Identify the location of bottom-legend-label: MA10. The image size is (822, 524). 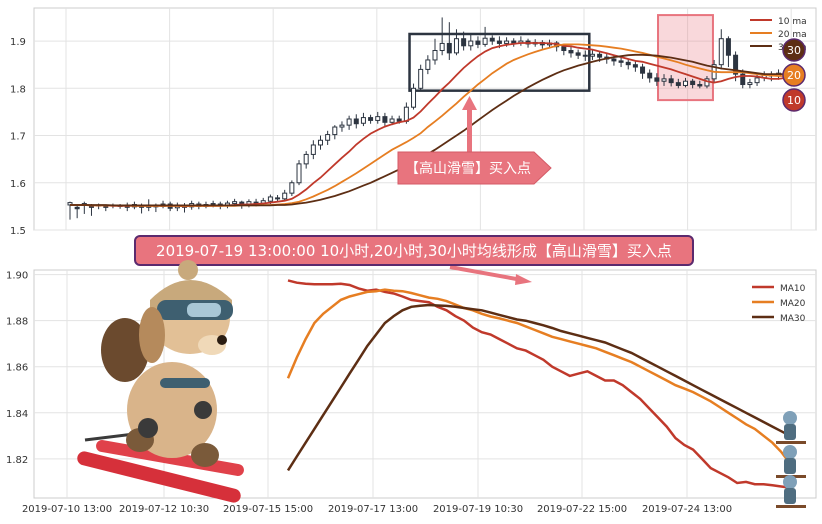
(793, 289).